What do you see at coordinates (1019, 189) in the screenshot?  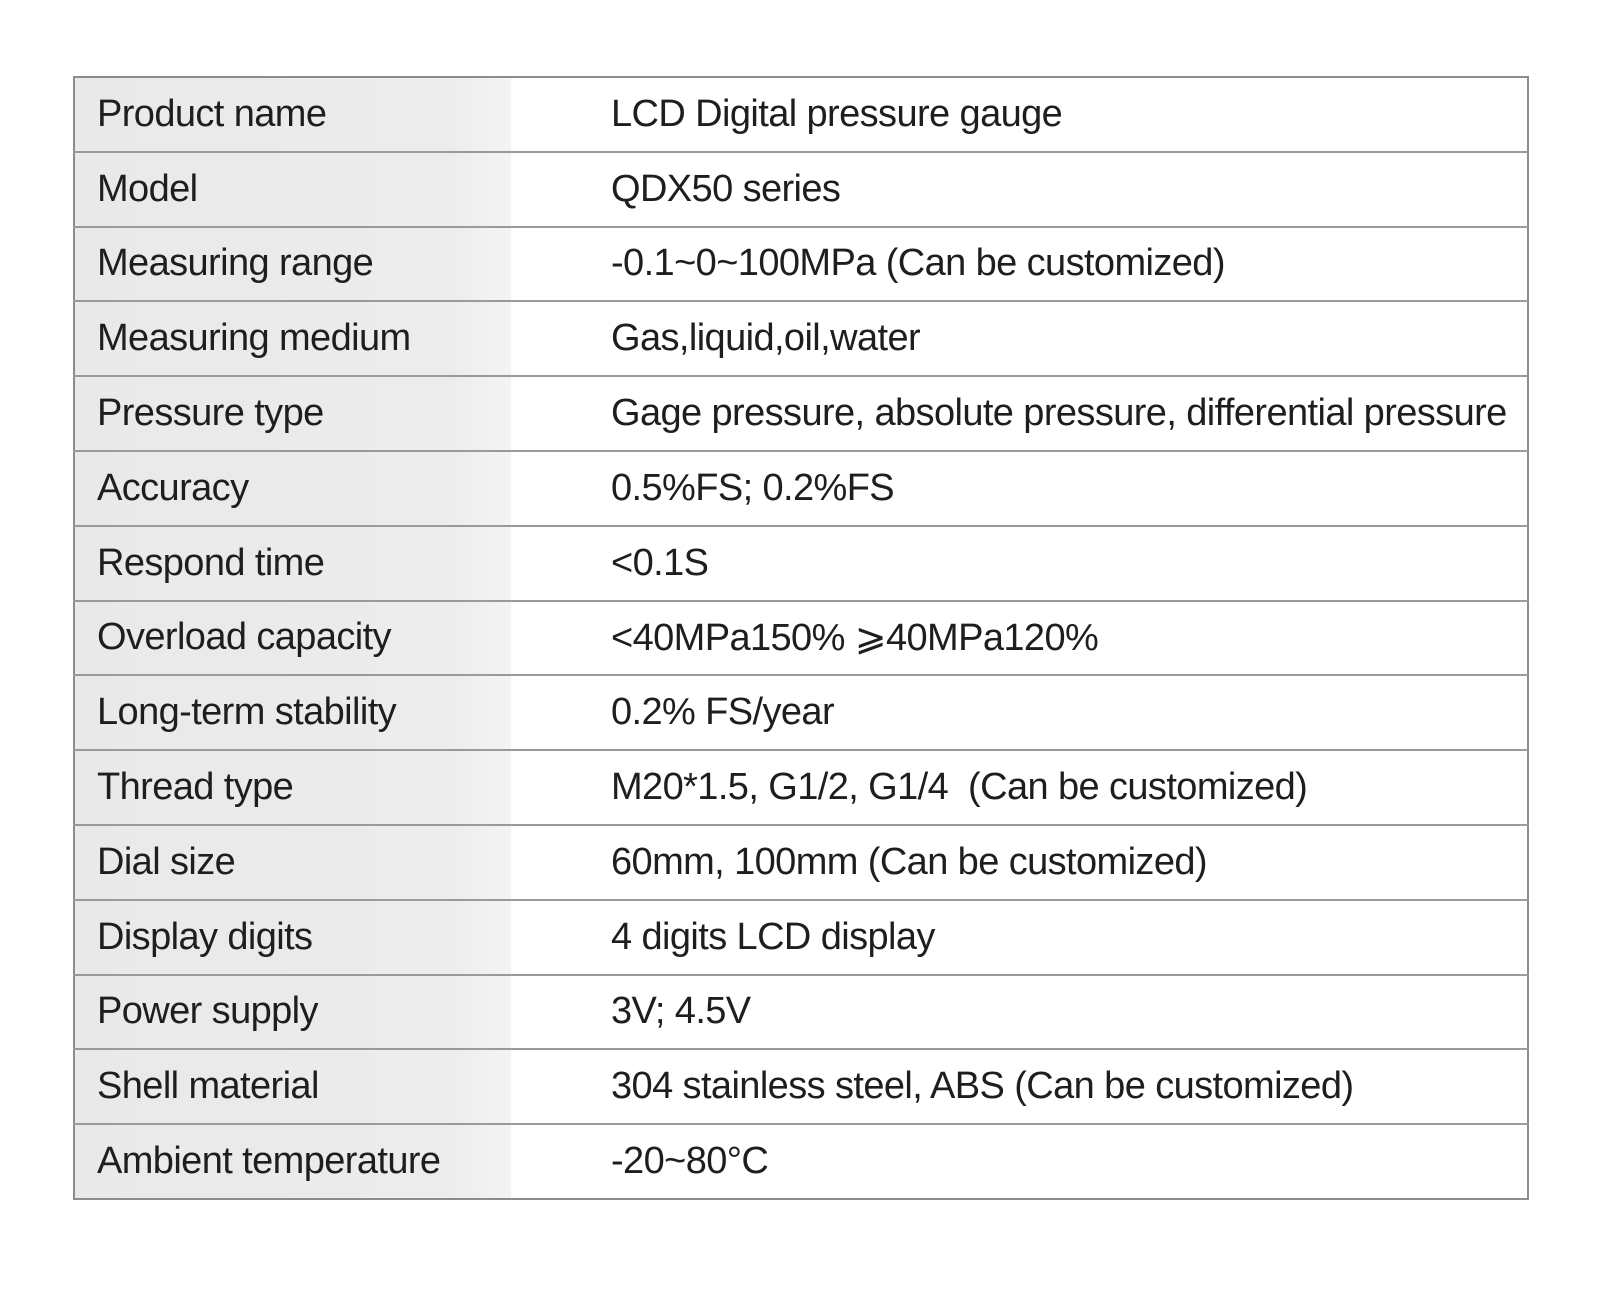 I see `spec-value: QDX50 series` at bounding box center [1019, 189].